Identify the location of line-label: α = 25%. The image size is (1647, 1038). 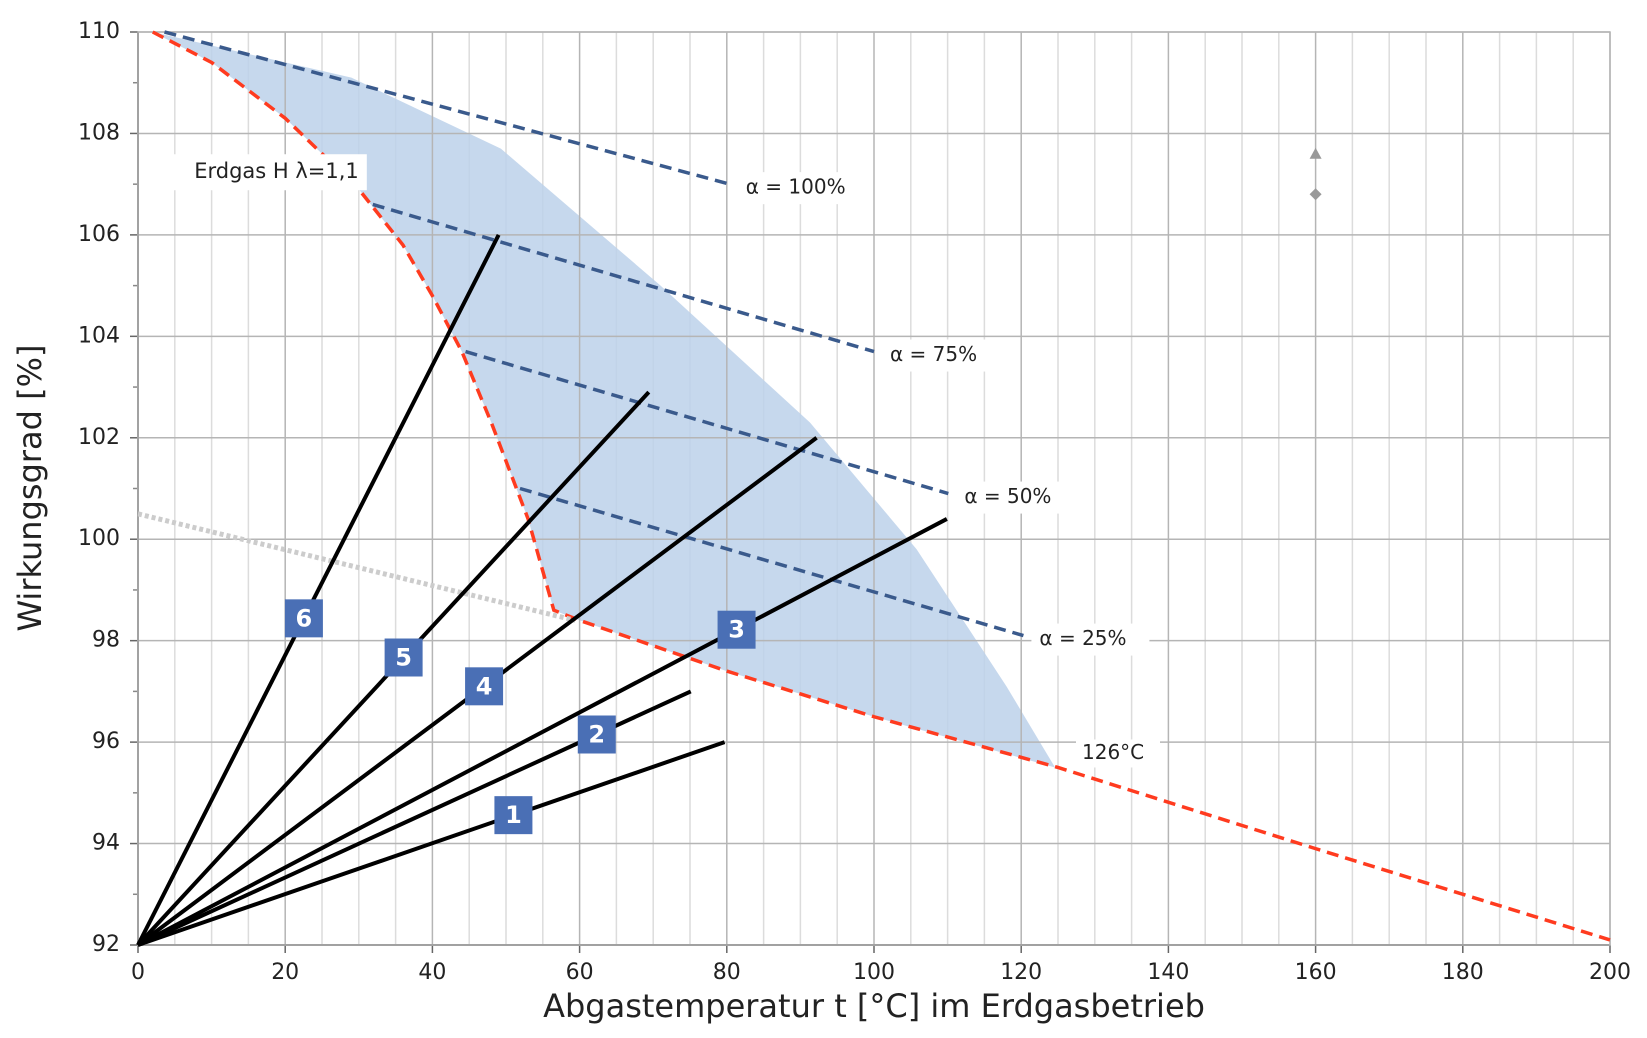
(1082, 638).